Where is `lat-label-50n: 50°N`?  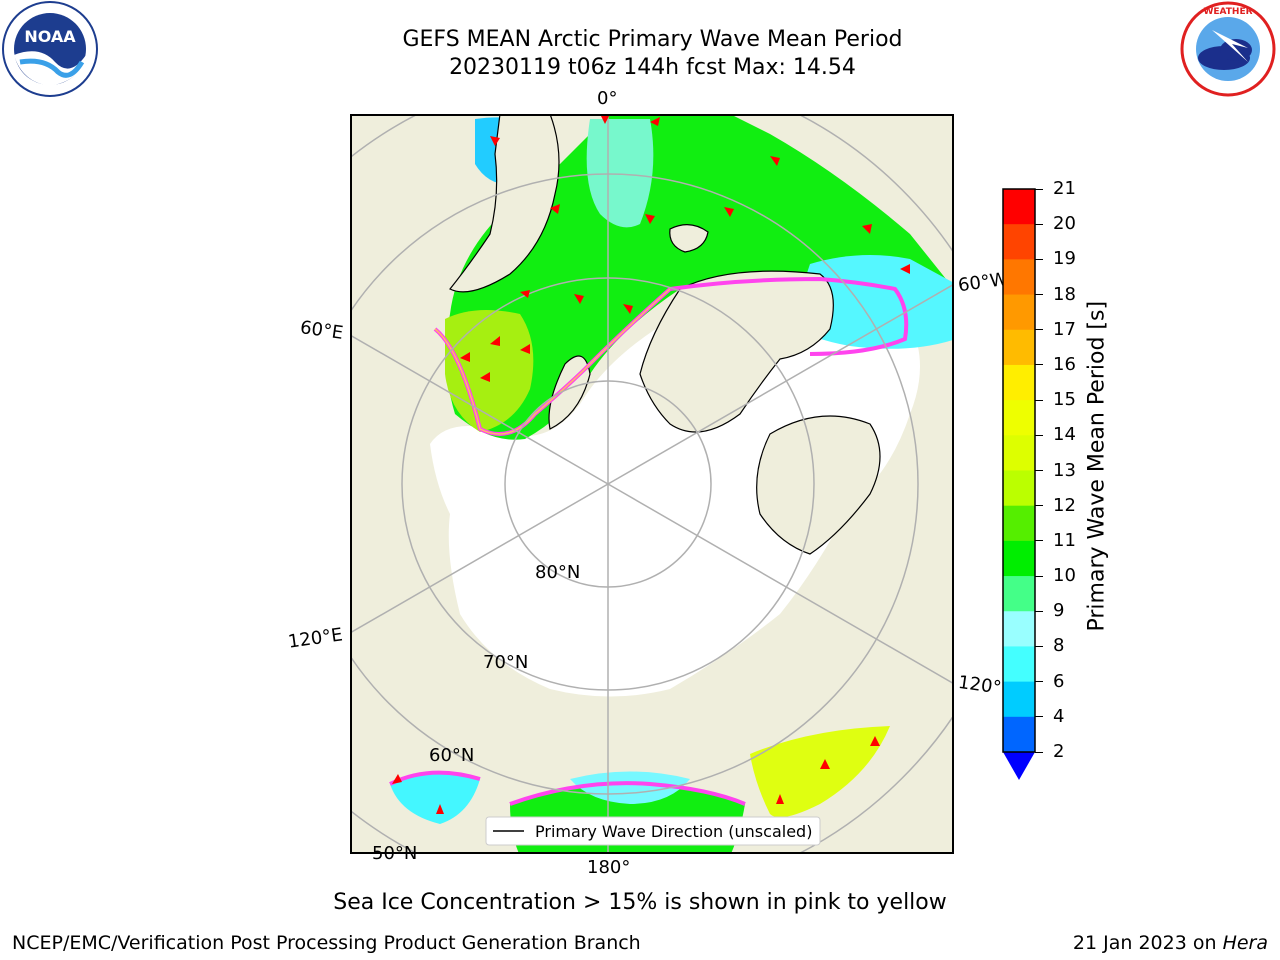 lat-label-50n: 50°N is located at coordinates (395, 853).